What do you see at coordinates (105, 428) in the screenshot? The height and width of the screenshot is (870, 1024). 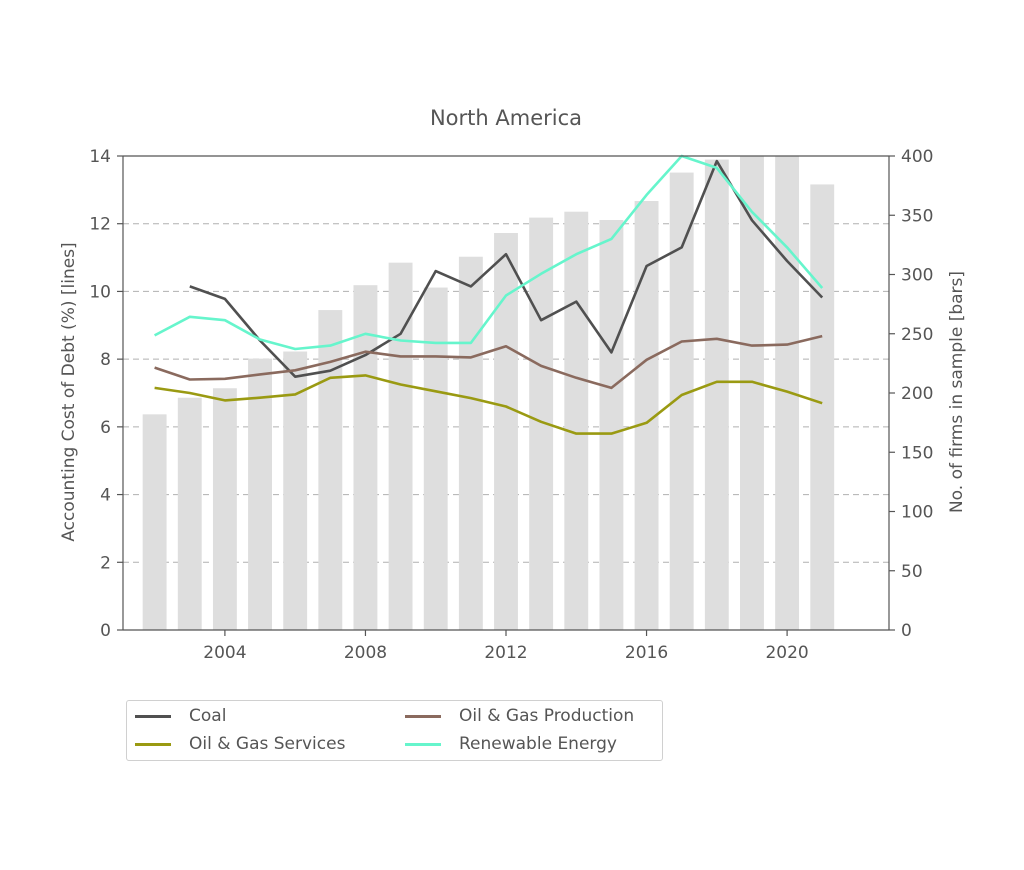 I see `y-tick-label-6: 6` at bounding box center [105, 428].